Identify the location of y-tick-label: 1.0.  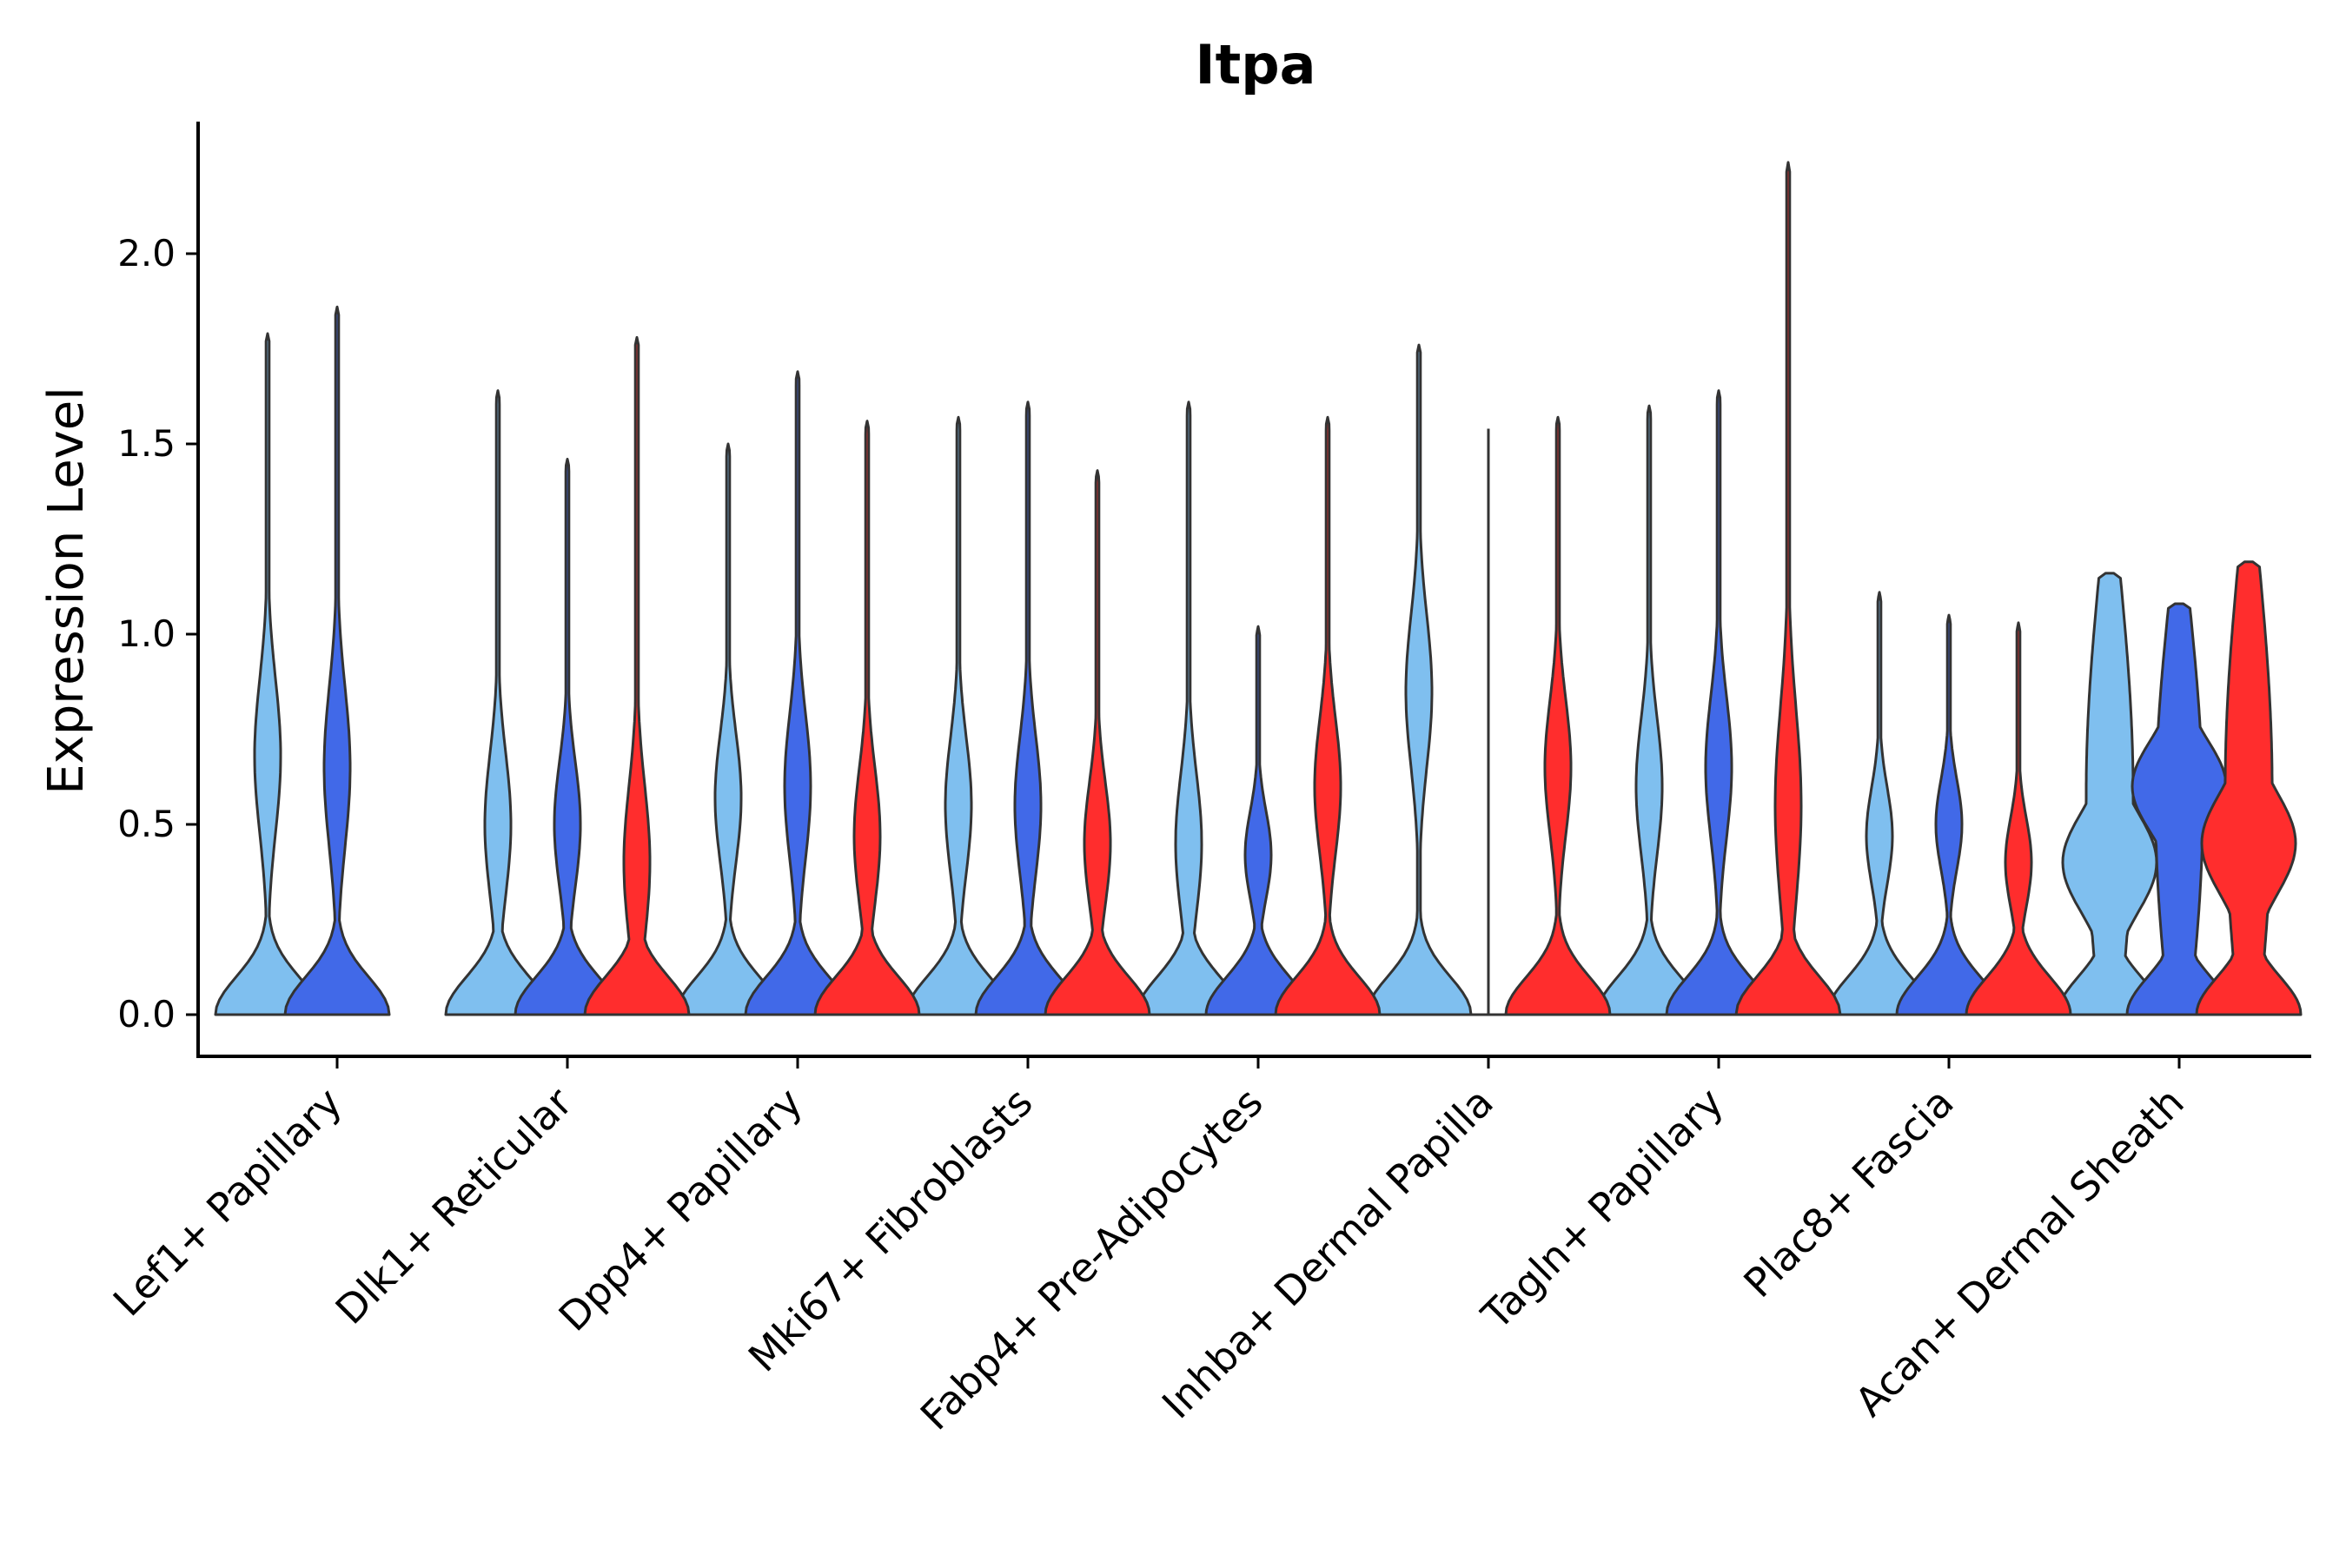
(146, 633).